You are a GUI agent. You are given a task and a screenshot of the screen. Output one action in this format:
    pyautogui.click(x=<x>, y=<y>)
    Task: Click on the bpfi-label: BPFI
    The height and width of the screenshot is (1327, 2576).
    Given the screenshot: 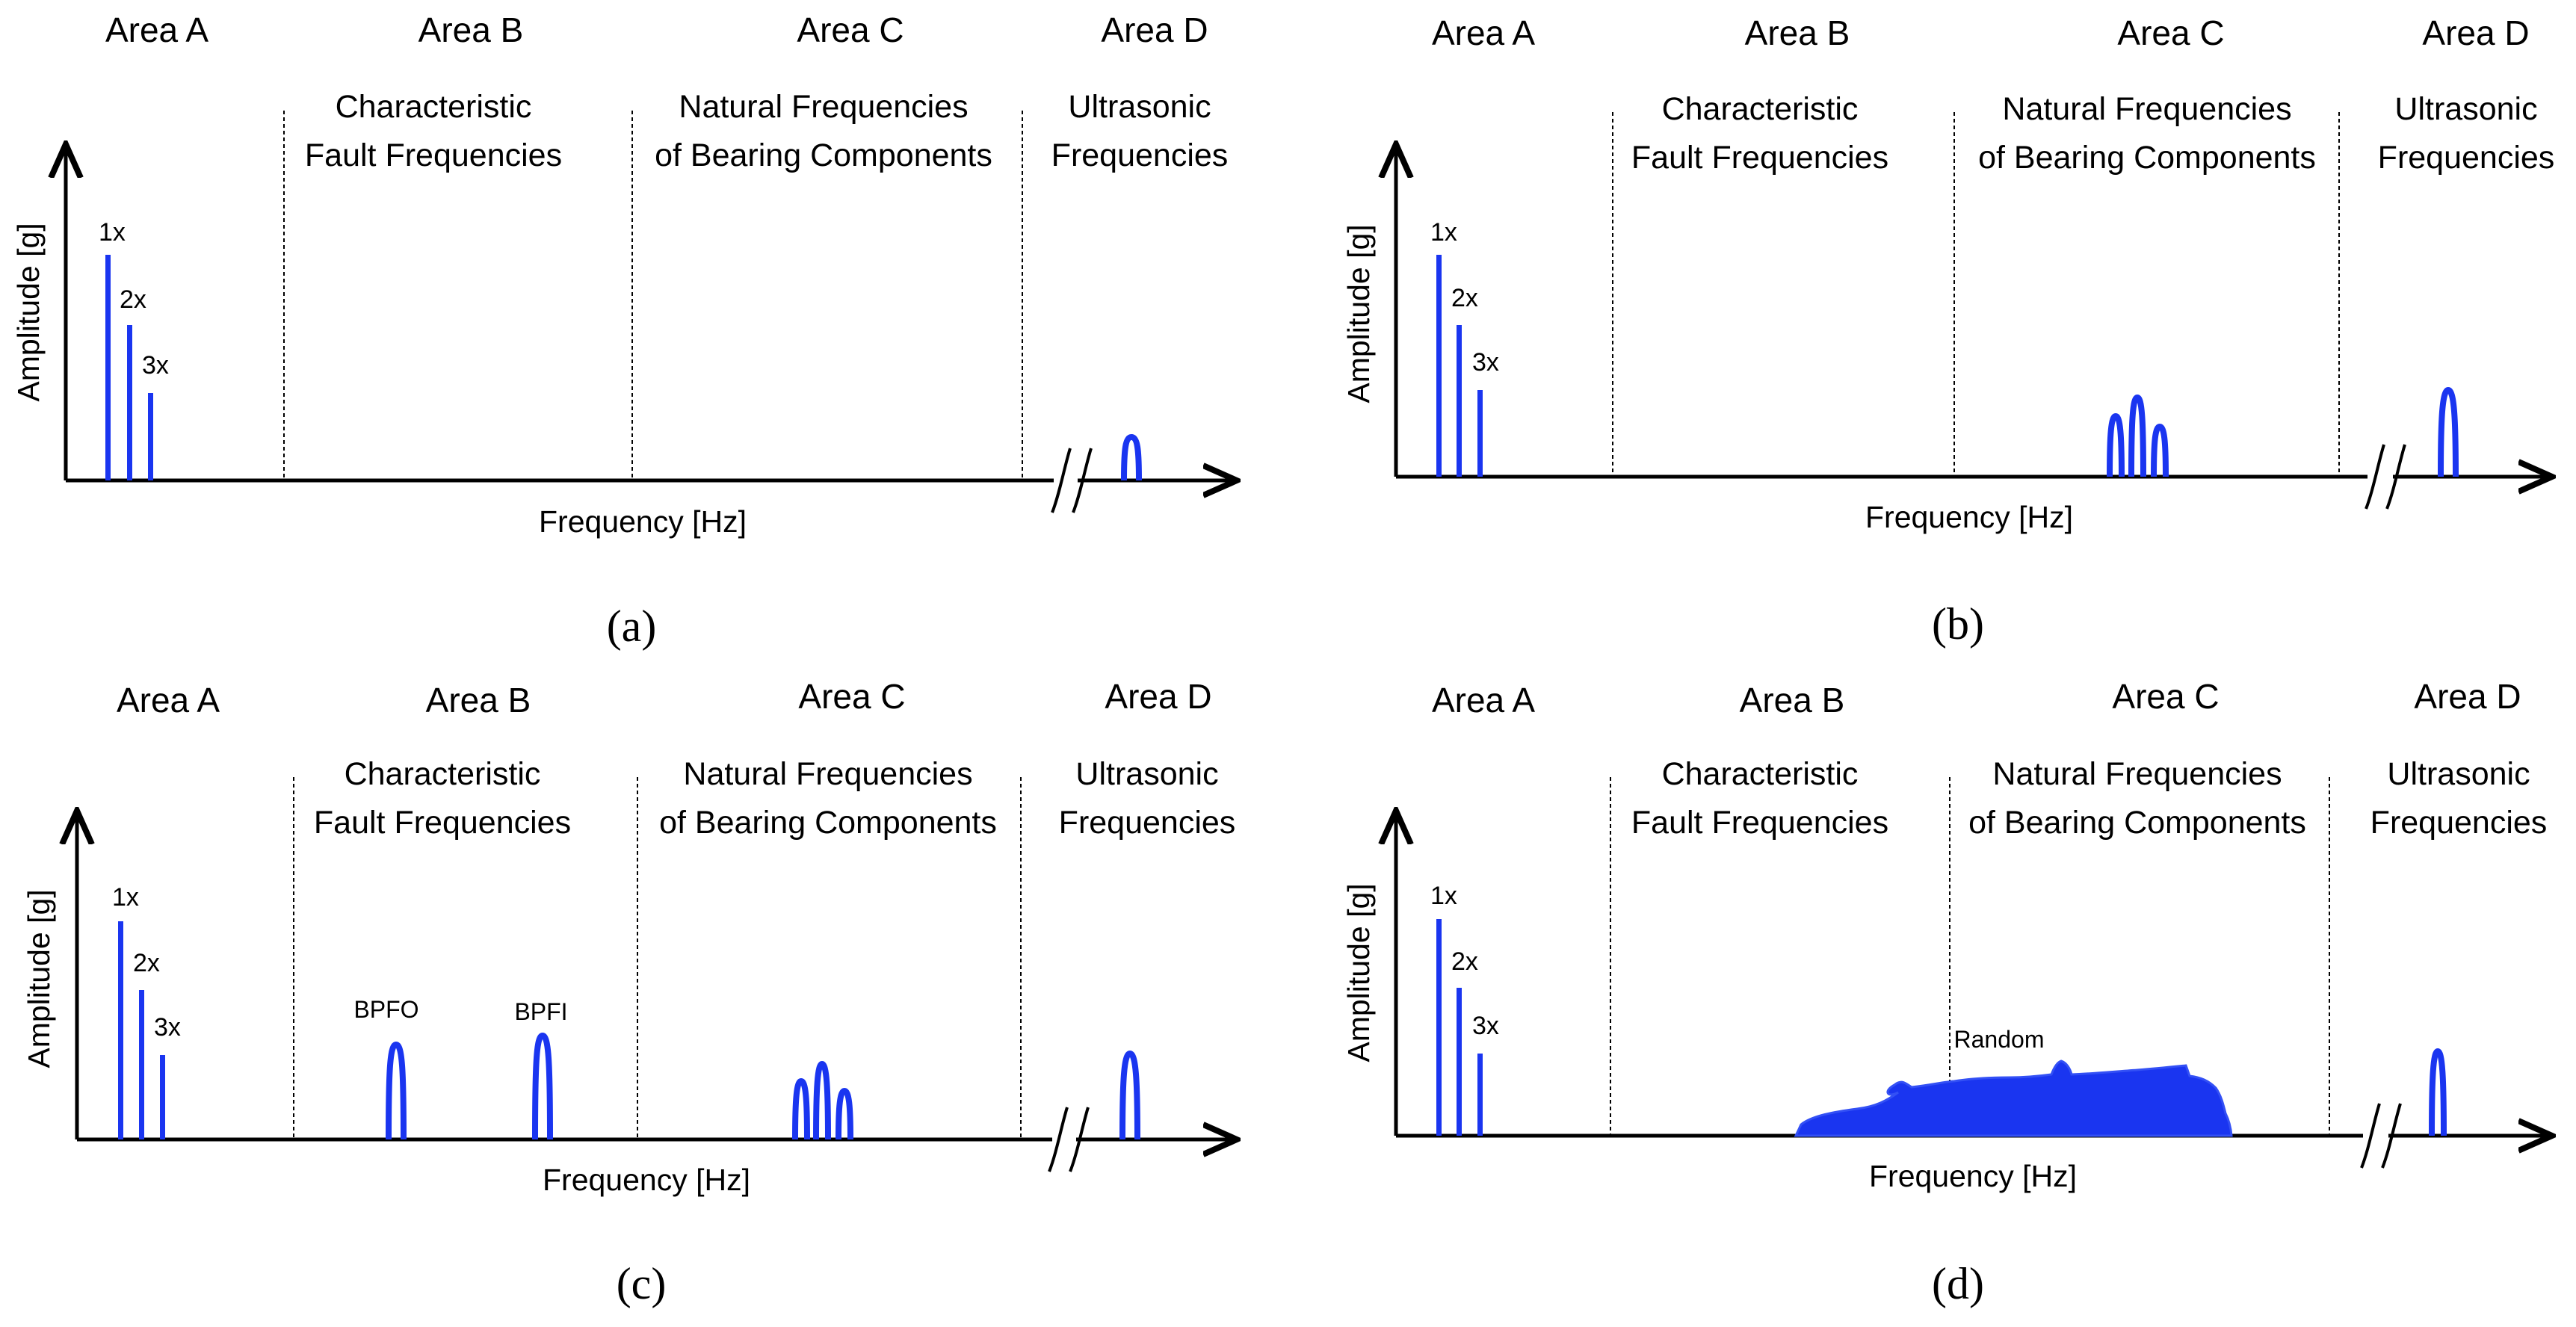 What is the action you would take?
    pyautogui.click(x=541, y=1012)
    